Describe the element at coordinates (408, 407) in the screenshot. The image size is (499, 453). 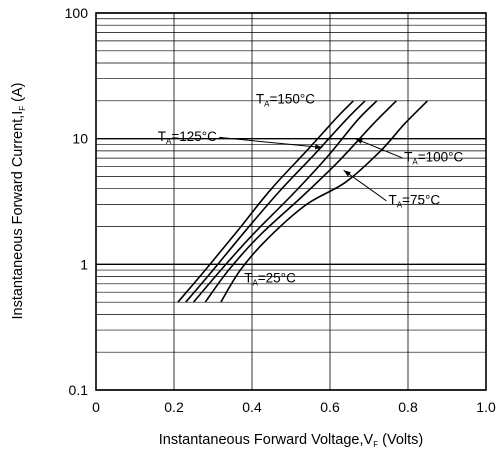
I see `x-tick-label: 0.8` at that location.